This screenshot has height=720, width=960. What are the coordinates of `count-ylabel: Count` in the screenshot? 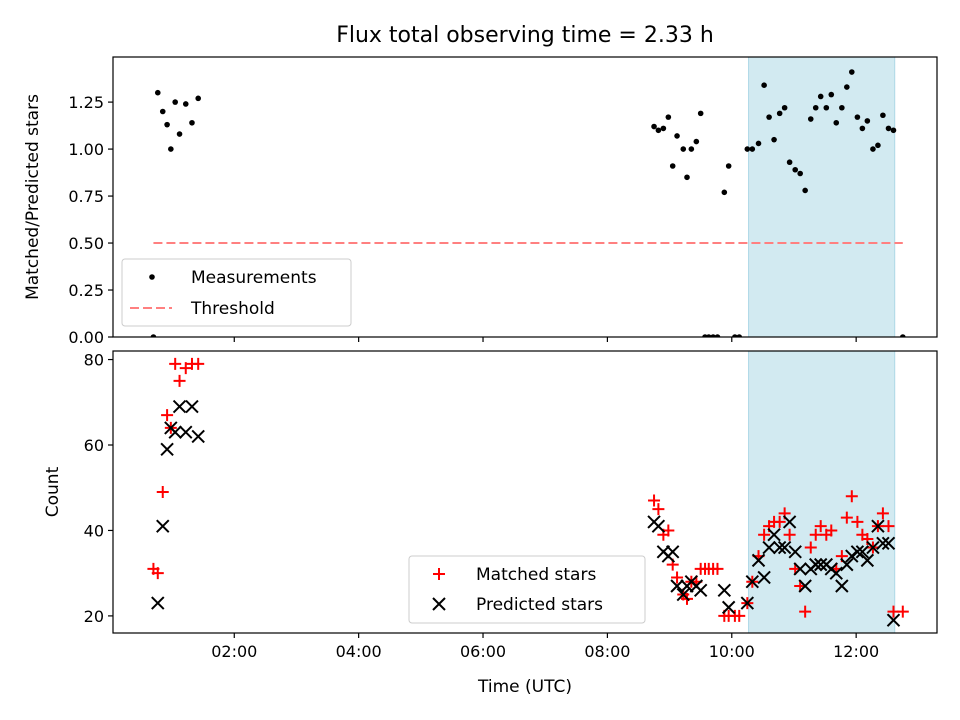 It's located at (53, 491).